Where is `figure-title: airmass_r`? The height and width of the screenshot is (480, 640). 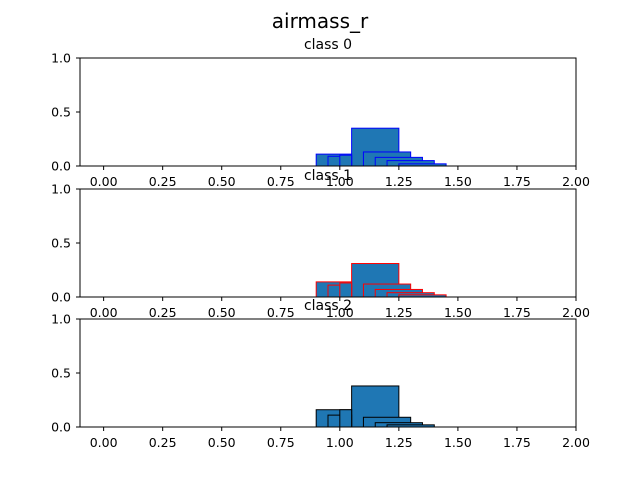 figure-title: airmass_r is located at coordinates (320, 21).